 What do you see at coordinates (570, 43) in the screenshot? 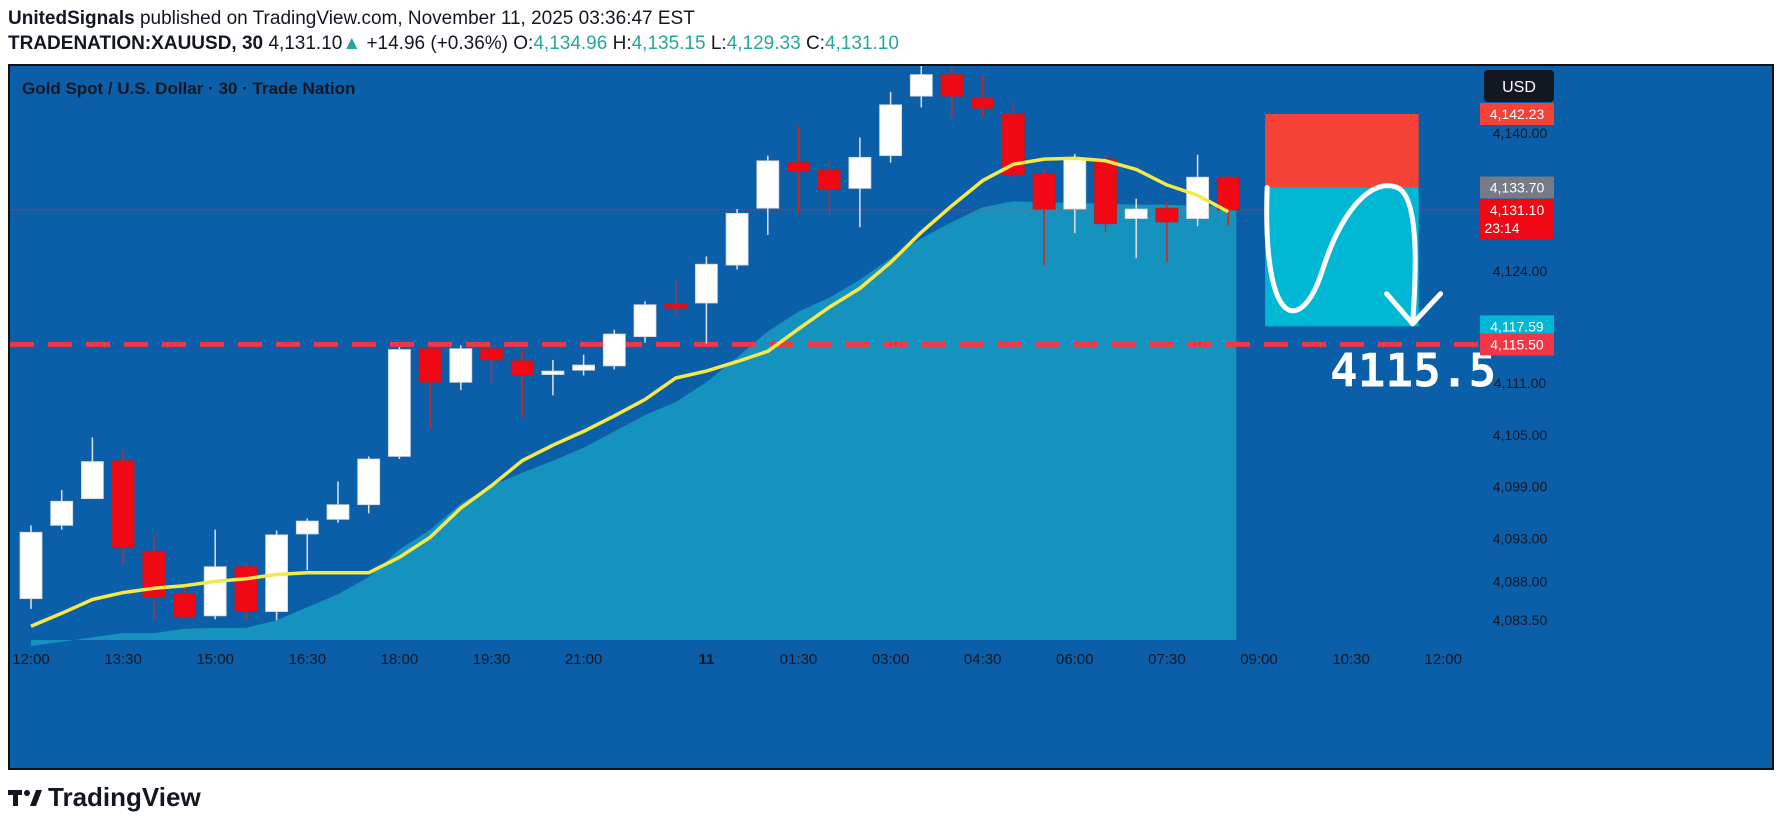
I see `open-value: 4,134.96` at bounding box center [570, 43].